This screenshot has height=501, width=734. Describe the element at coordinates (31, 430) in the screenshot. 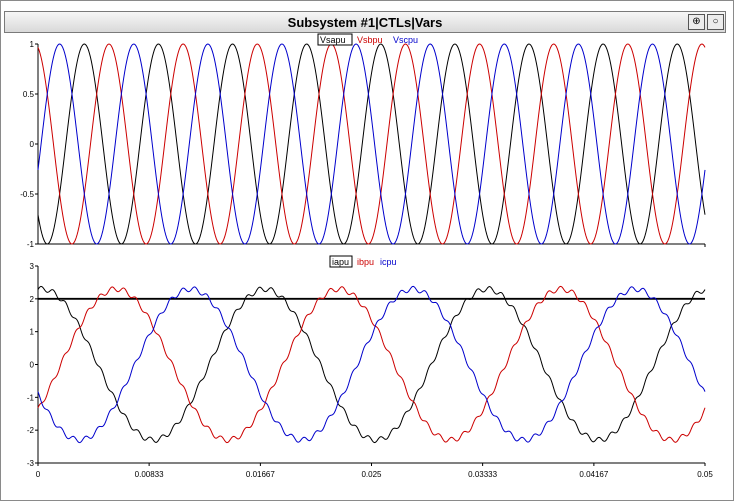

I see `y-tick-label: -2` at that location.